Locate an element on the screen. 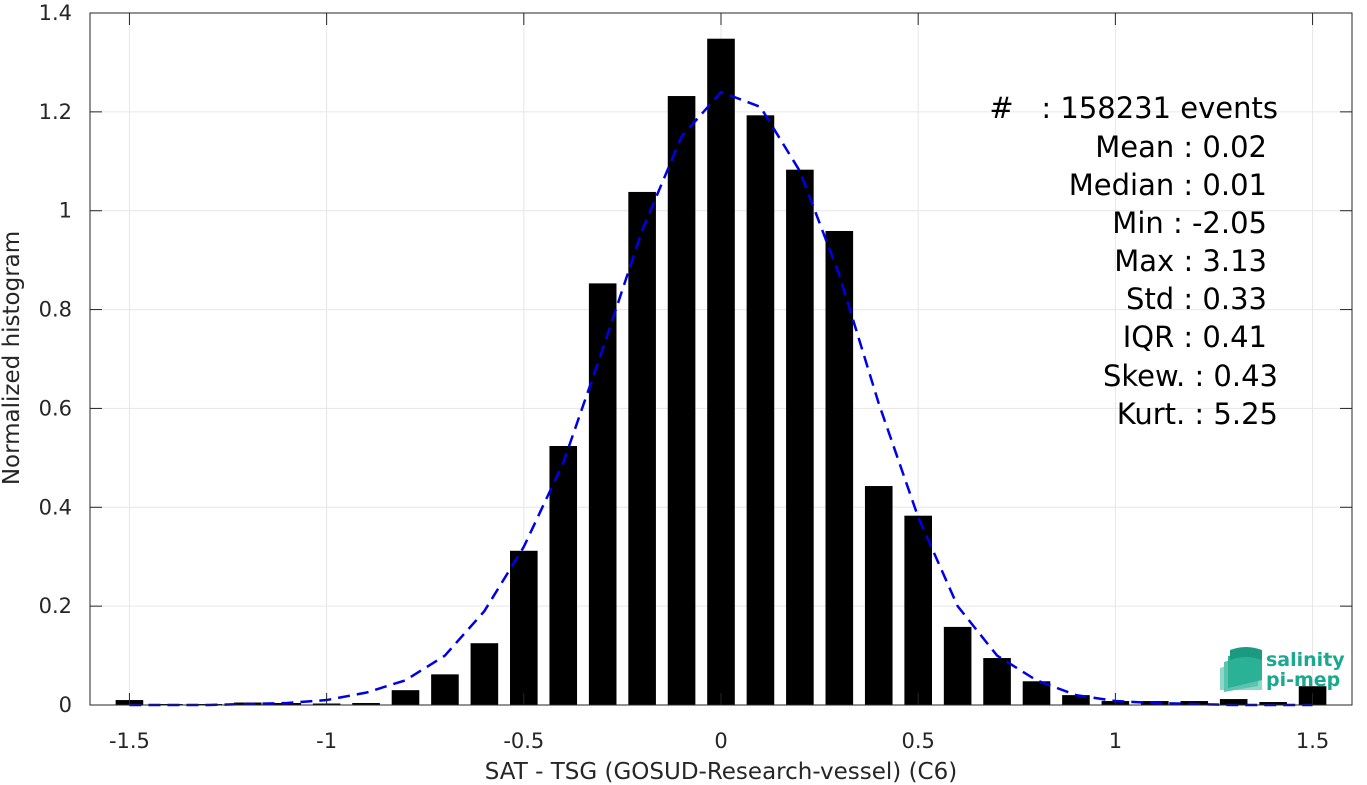 The width and height of the screenshot is (1367, 785). y-axis-label: Normalized histogram is located at coordinates (12, 358).